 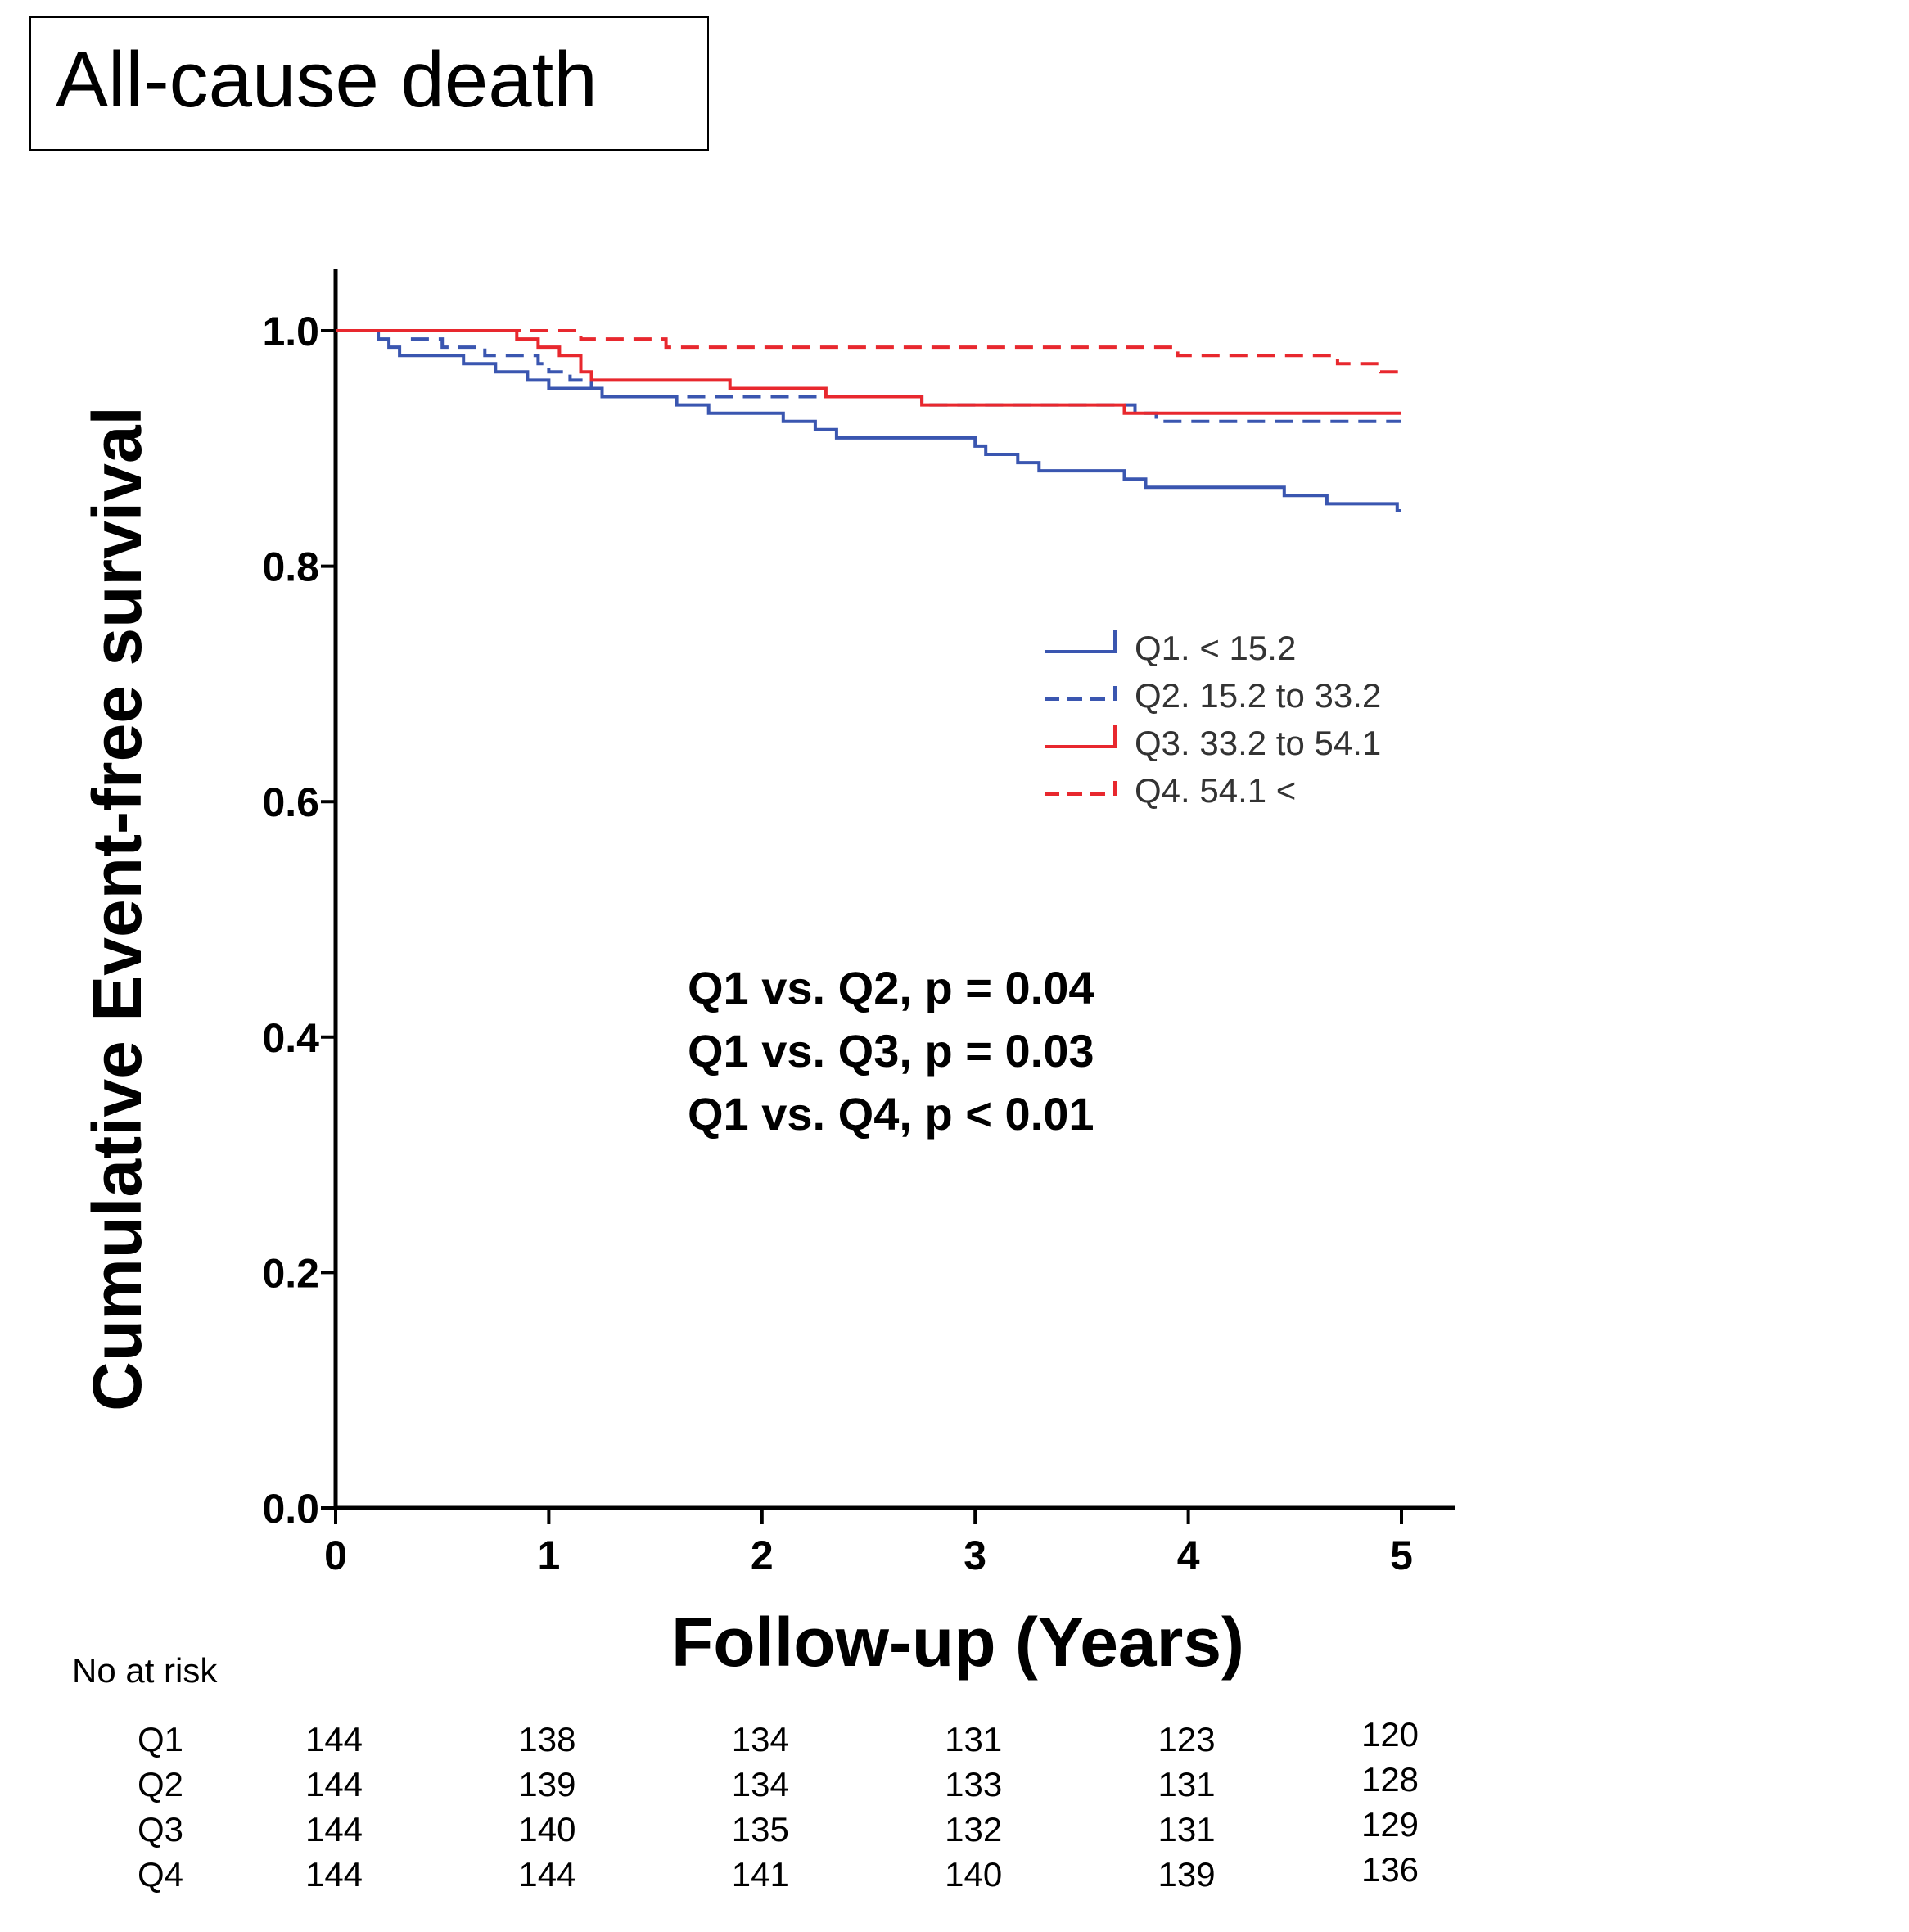 I want to click on chart-title-box: All-cause death, so click(x=369, y=83).